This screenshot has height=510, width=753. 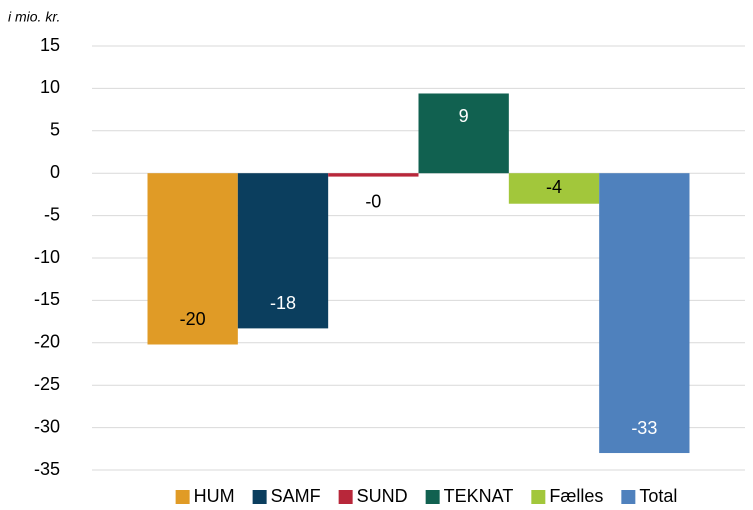 I want to click on legend-label: SAMF, so click(x=296, y=496).